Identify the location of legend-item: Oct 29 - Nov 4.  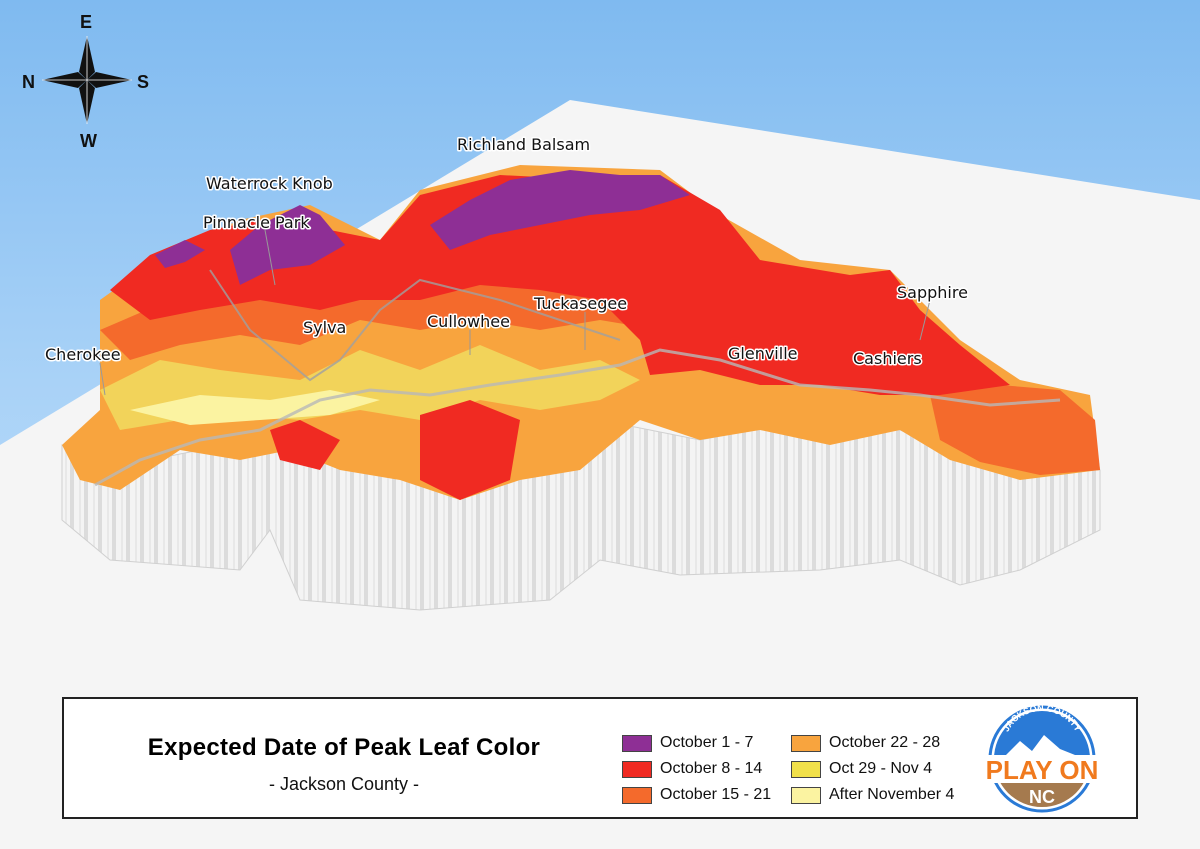
(861, 769).